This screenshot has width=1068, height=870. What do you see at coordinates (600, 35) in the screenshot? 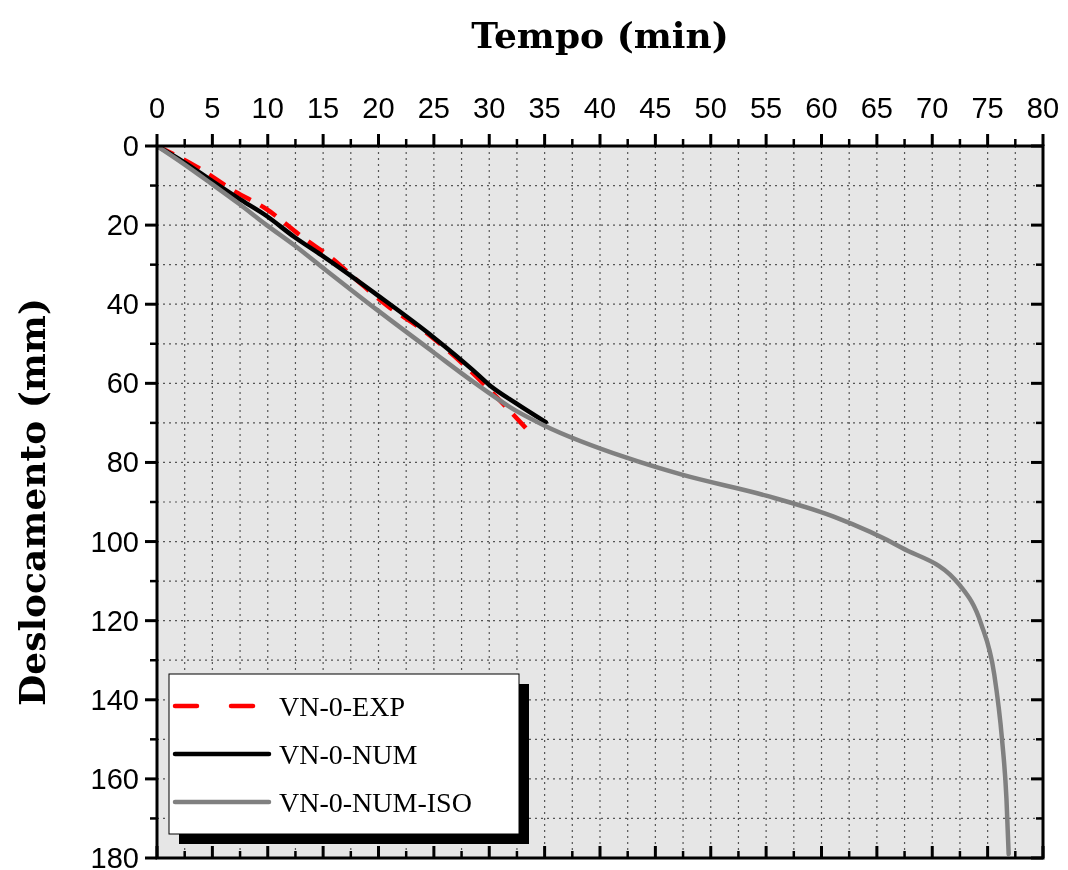
I see `x-axis-title: Tempo (min)` at bounding box center [600, 35].